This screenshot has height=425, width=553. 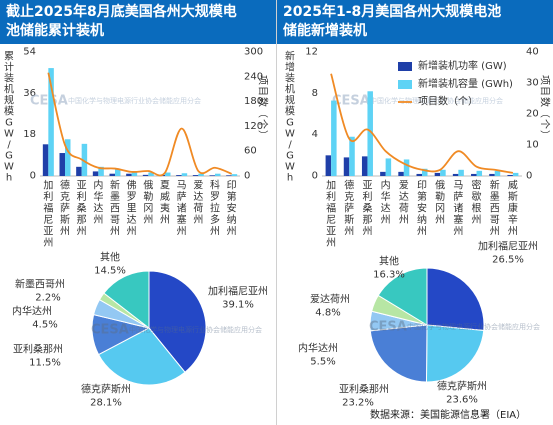 What do you see at coordinates (138, 22) in the screenshot?
I see `left-title-bar: 截止2025年8月底美国各州大规模电 池储能累计装机` at bounding box center [138, 22].